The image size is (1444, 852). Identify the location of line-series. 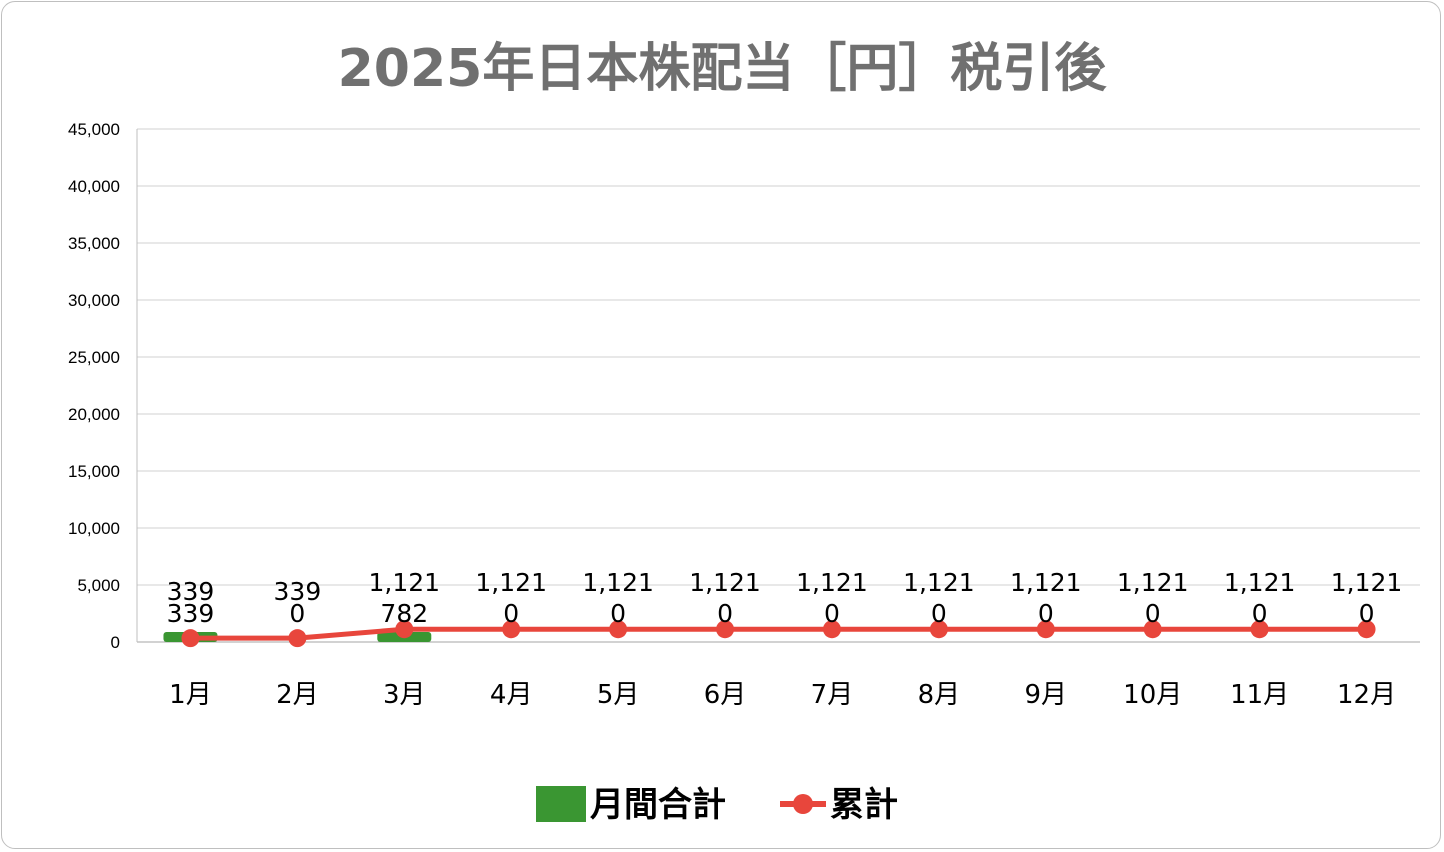
(778, 634).